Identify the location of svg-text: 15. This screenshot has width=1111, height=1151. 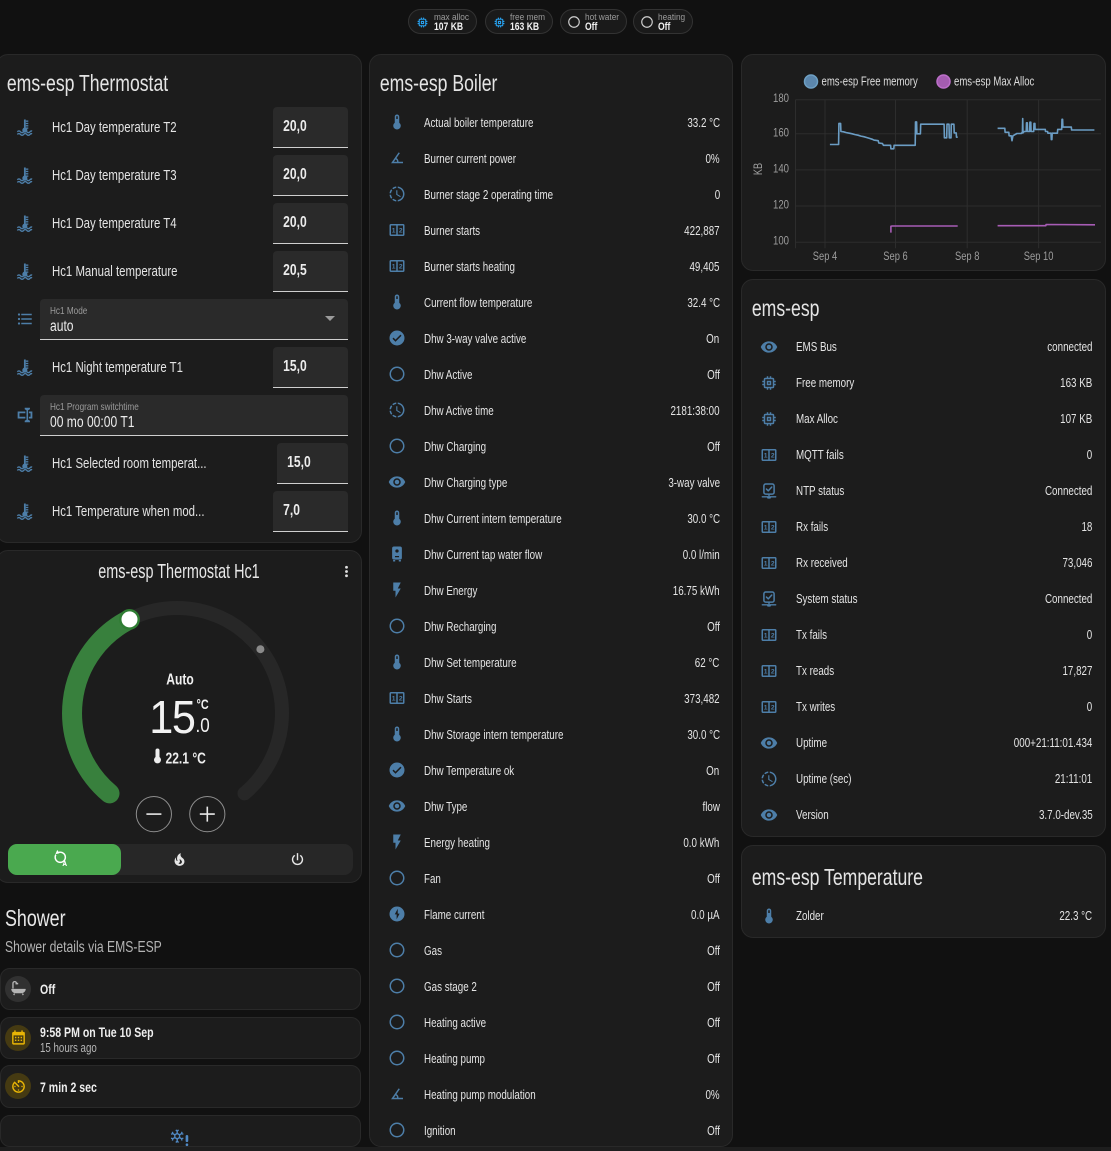
(171, 718).